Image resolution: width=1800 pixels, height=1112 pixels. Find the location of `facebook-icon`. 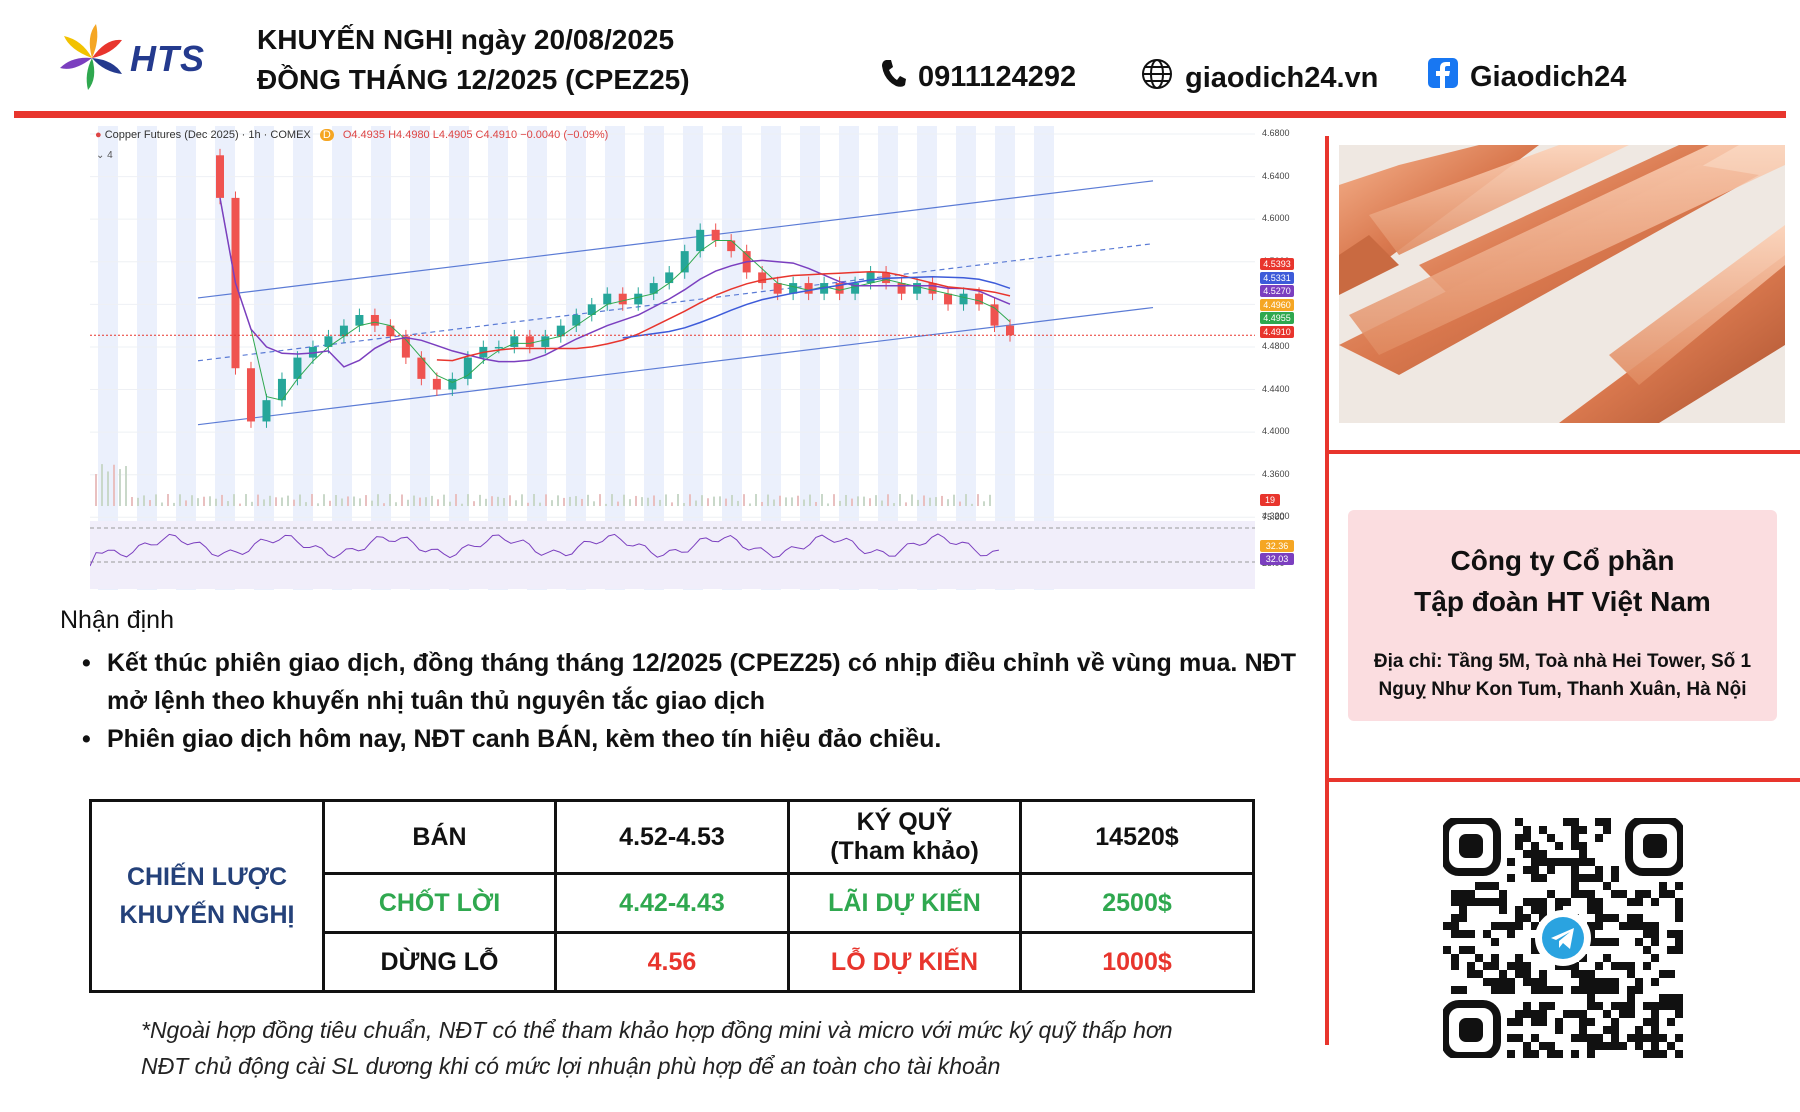

facebook-icon is located at coordinates (1443, 77).